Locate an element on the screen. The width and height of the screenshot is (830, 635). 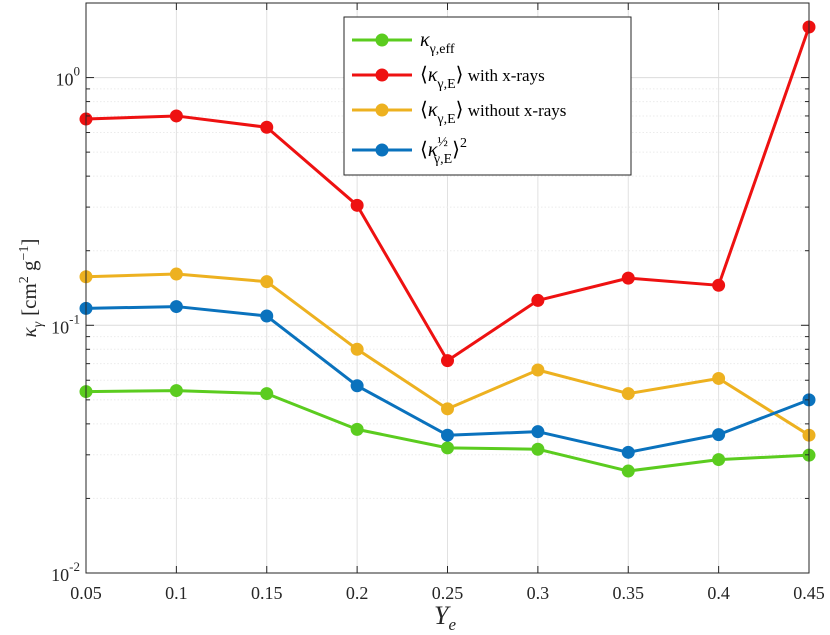
legend-entry-sqrt-squared: ⟨κ½ γ,E⟩2 is located at coordinates (409, 151).